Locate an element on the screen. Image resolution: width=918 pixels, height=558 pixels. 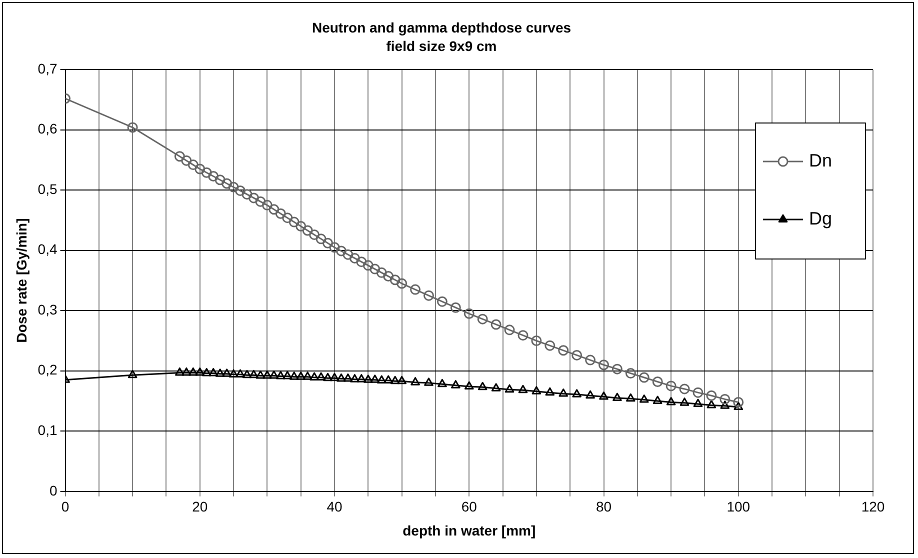
y-tick-label: 0 is located at coordinates (53, 490).